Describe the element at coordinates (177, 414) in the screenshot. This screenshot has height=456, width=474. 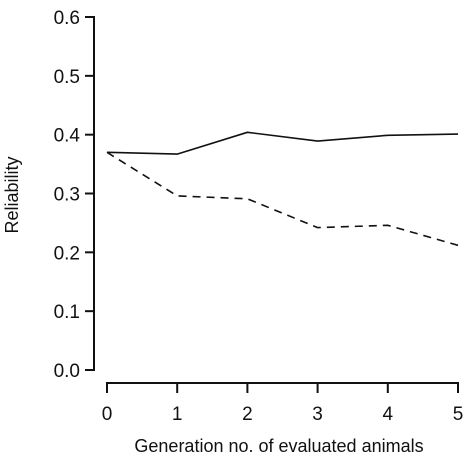
I see `x-tick-label: 1` at that location.